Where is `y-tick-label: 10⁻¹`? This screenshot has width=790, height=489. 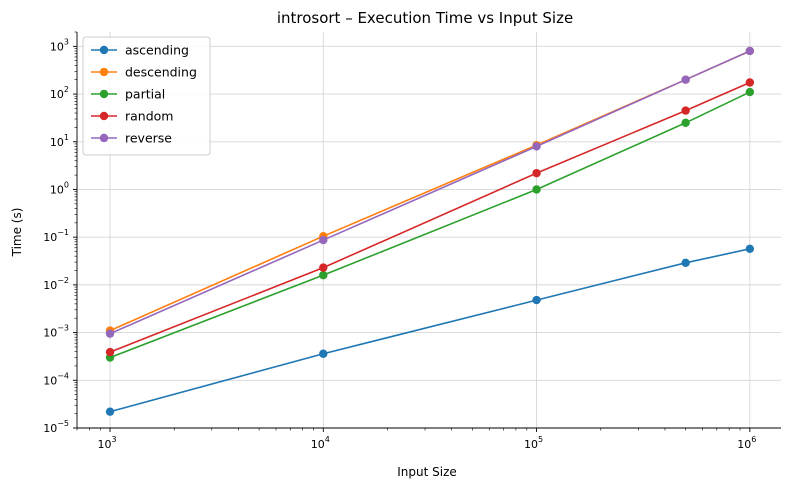
y-tick-label: 10⁻¹ is located at coordinates (56, 236).